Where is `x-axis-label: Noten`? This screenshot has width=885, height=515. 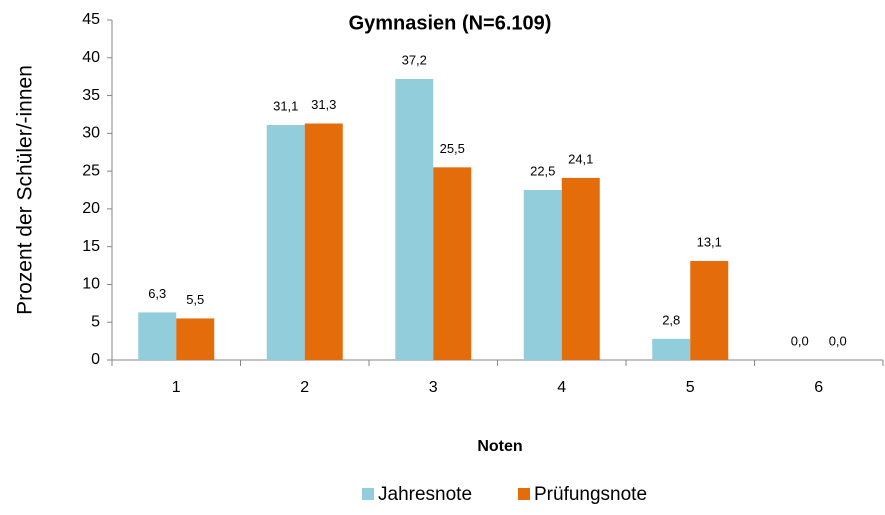
x-axis-label: Noten is located at coordinates (499, 446).